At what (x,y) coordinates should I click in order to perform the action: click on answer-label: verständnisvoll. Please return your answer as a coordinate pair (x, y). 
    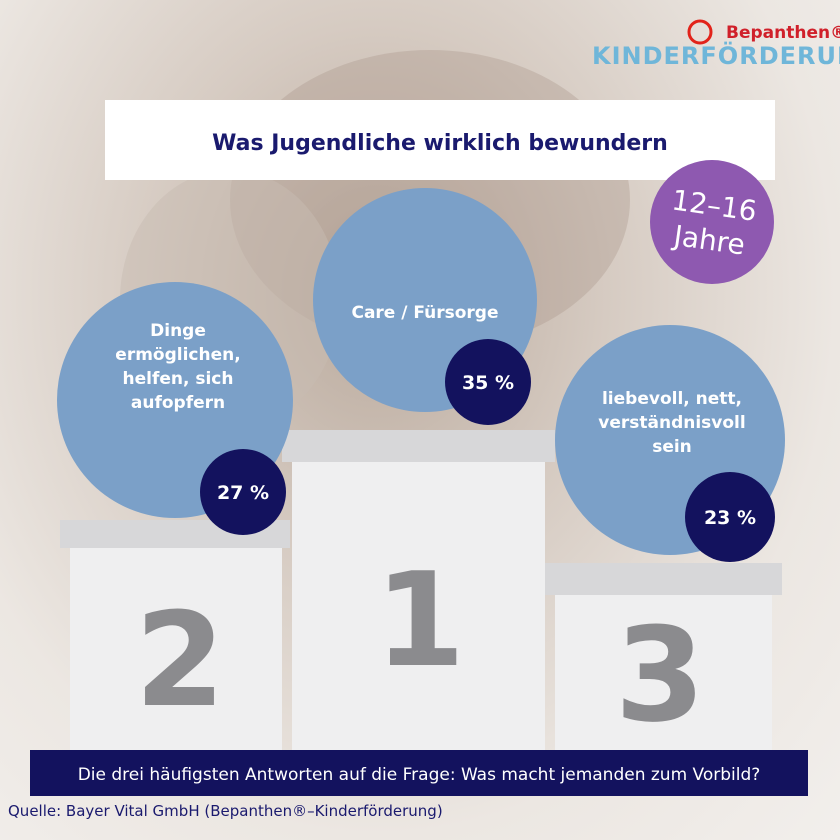
    Looking at the image, I should click on (671, 423).